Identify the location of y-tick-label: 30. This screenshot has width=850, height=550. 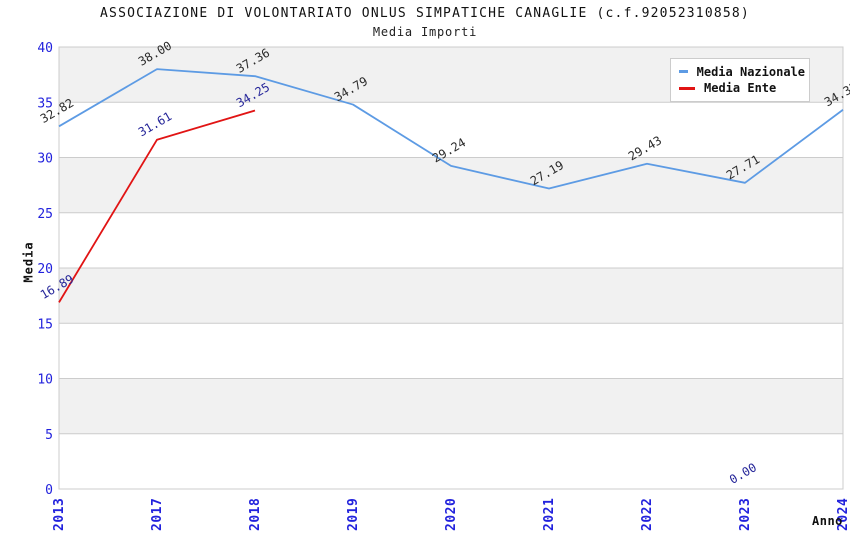
(45, 159).